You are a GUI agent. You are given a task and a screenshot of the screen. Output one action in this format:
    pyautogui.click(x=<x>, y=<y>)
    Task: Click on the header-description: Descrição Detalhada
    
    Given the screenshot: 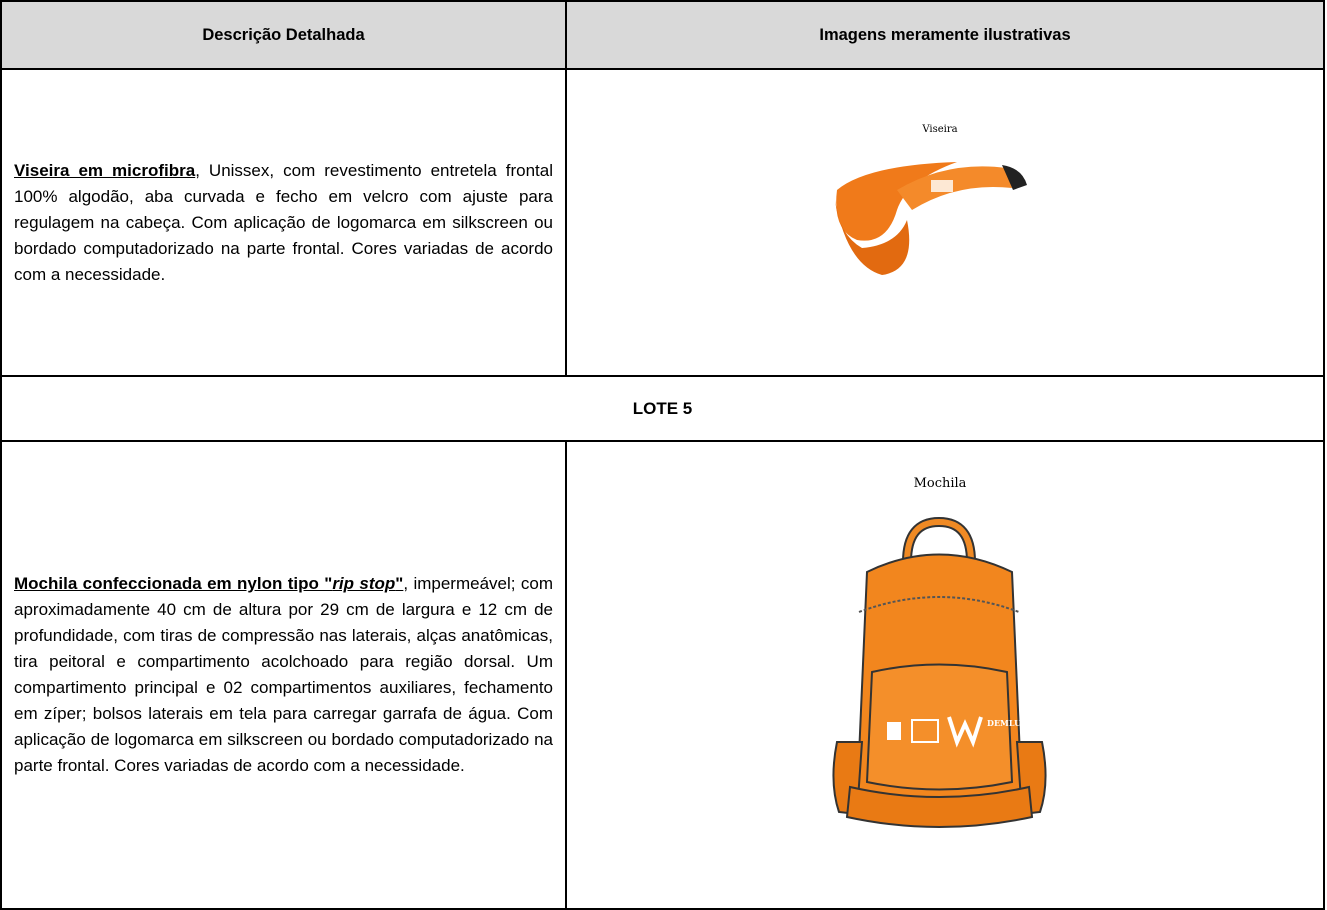 What is the action you would take?
    pyautogui.click(x=283, y=35)
    